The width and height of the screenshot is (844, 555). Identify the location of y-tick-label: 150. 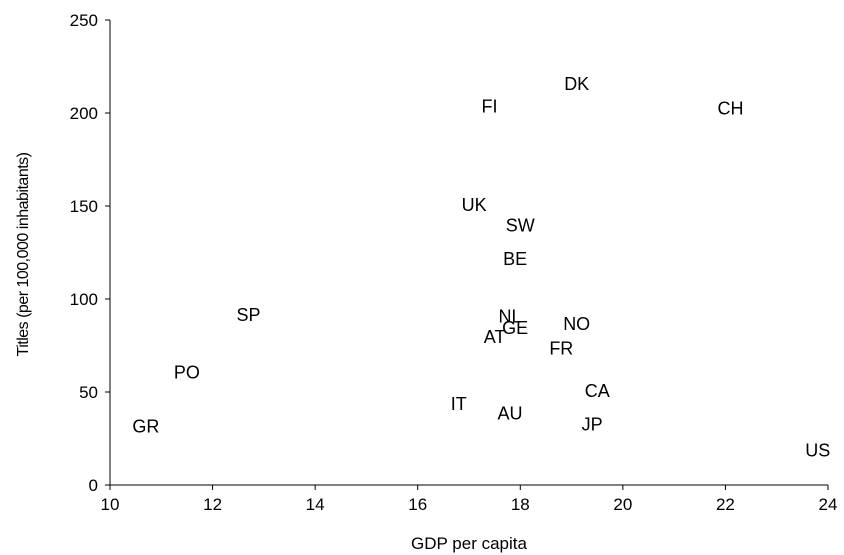
(84, 206).